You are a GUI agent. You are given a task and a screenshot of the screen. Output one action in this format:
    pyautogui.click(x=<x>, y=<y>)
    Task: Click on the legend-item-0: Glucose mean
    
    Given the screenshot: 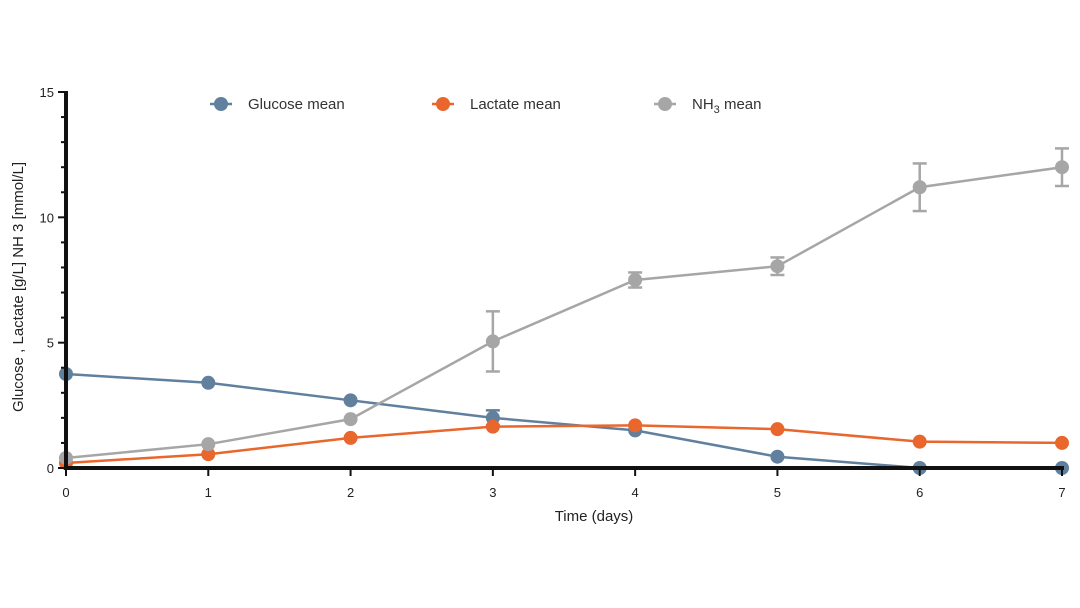 What is the action you would take?
    pyautogui.click(x=277, y=104)
    